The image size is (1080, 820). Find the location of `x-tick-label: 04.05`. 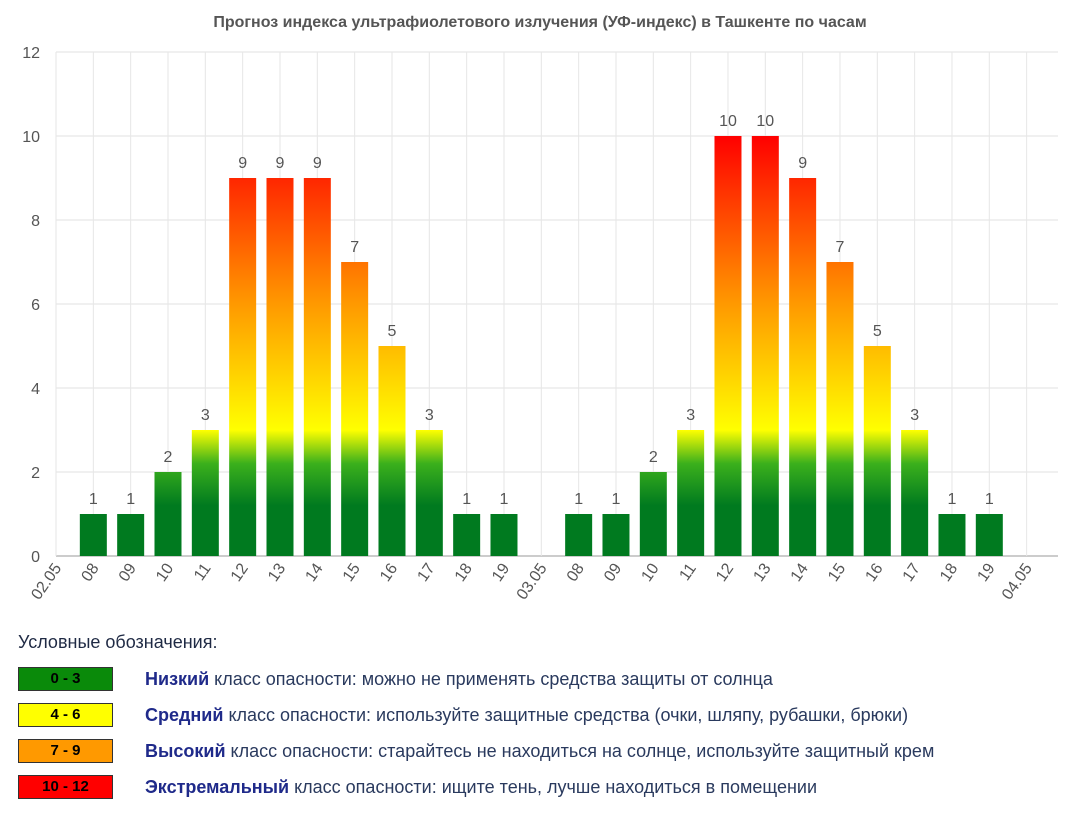

x-tick-label: 04.05 is located at coordinates (1017, 581).